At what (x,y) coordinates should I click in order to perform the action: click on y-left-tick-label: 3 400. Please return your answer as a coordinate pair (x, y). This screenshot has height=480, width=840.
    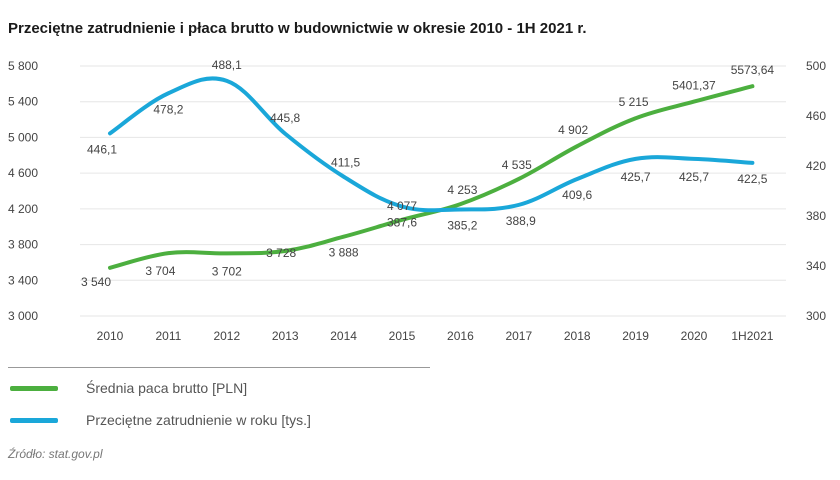
    Looking at the image, I should click on (23, 280).